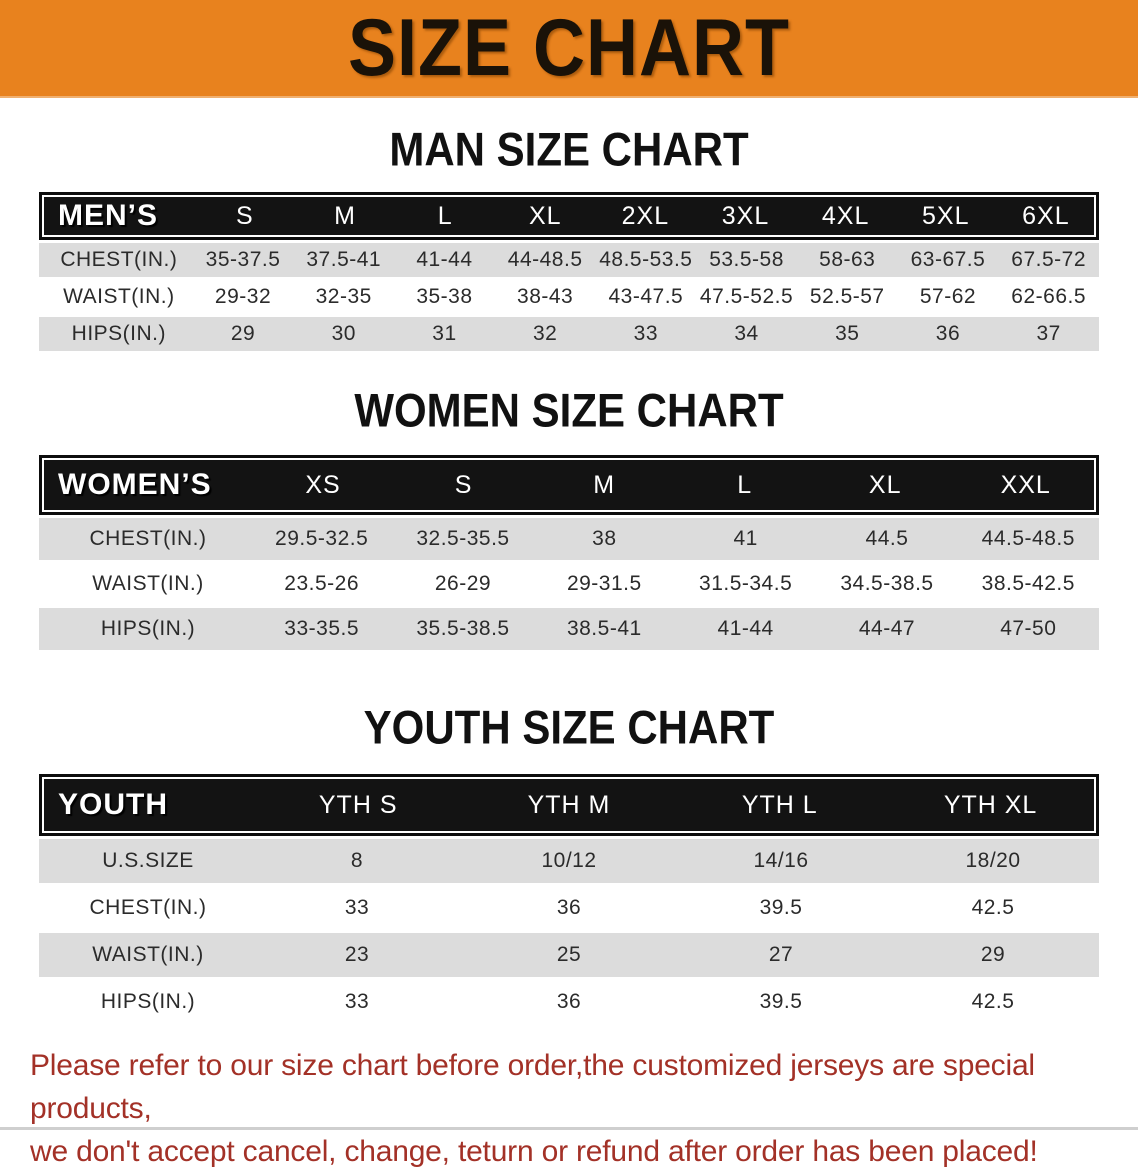  Describe the element at coordinates (1025, 484) in the screenshot. I see `column-header: XXL` at that location.